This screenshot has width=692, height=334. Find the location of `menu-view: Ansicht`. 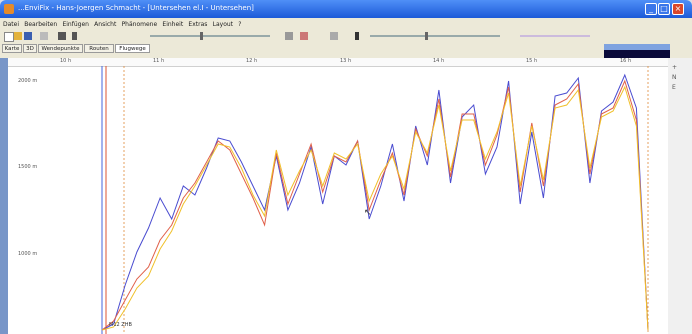

menu-view: Ansicht is located at coordinates (105, 24).